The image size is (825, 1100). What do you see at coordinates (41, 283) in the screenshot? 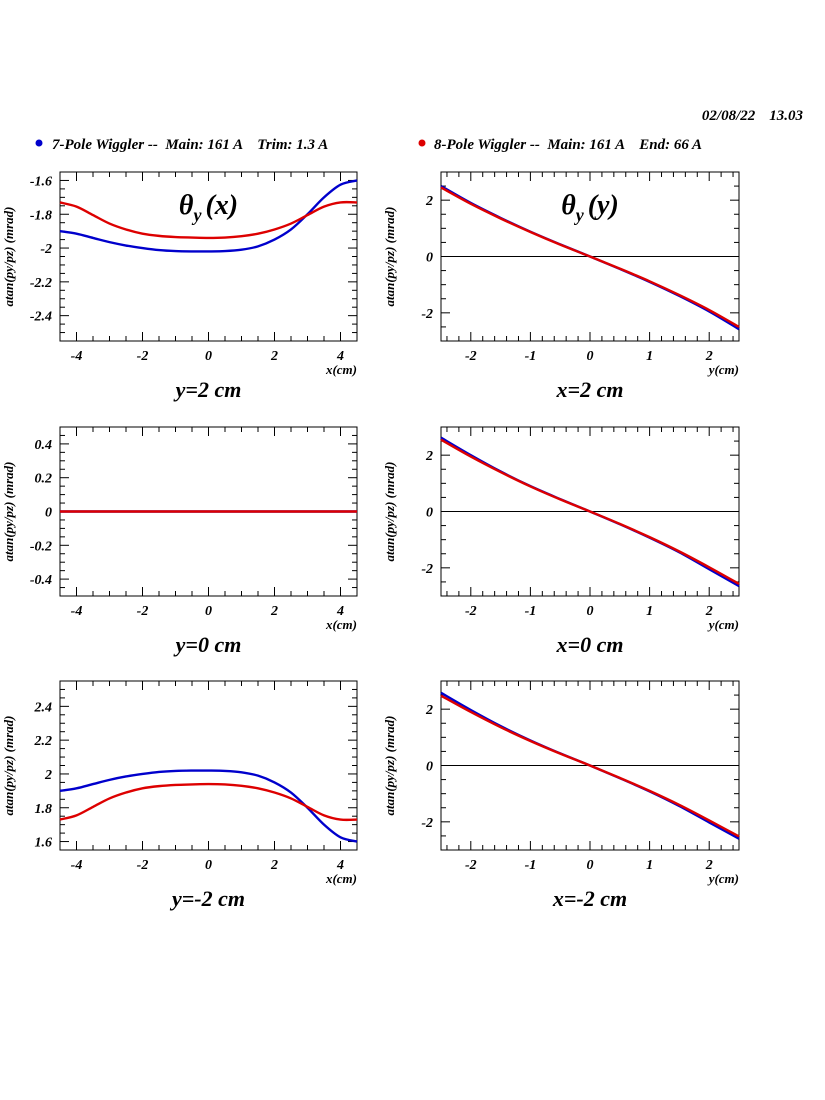
I see `y-tick-label: -2.2` at bounding box center [41, 283].